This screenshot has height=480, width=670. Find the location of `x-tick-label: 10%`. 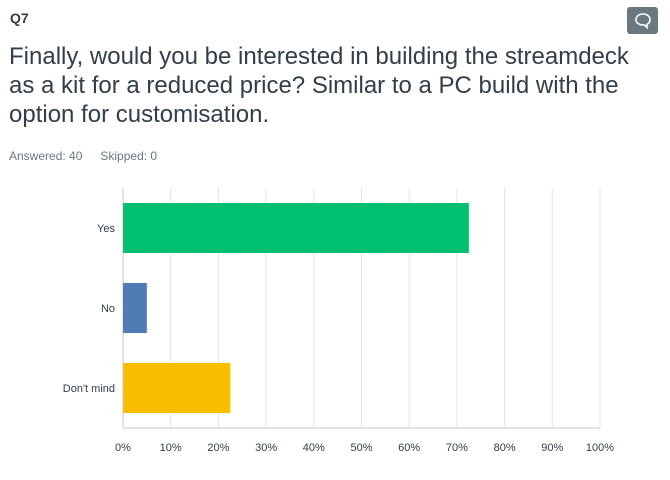

x-tick-label: 10% is located at coordinates (171, 448).